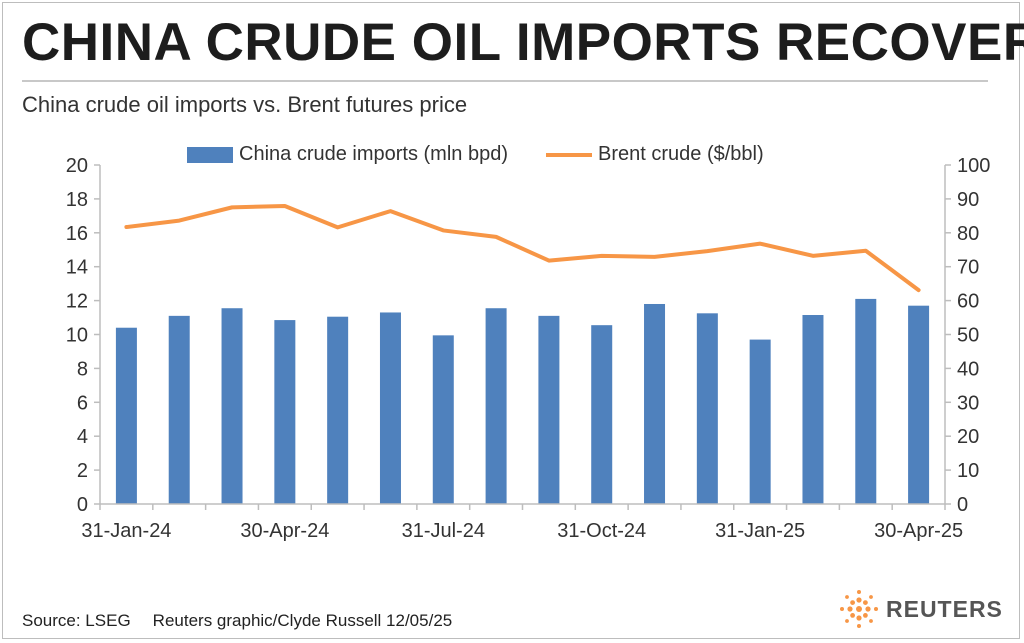 The width and height of the screenshot is (1024, 643). What do you see at coordinates (302, 620) in the screenshot?
I see `credit-note: Reuters graphic/Clyde Russell 12/05/25` at bounding box center [302, 620].